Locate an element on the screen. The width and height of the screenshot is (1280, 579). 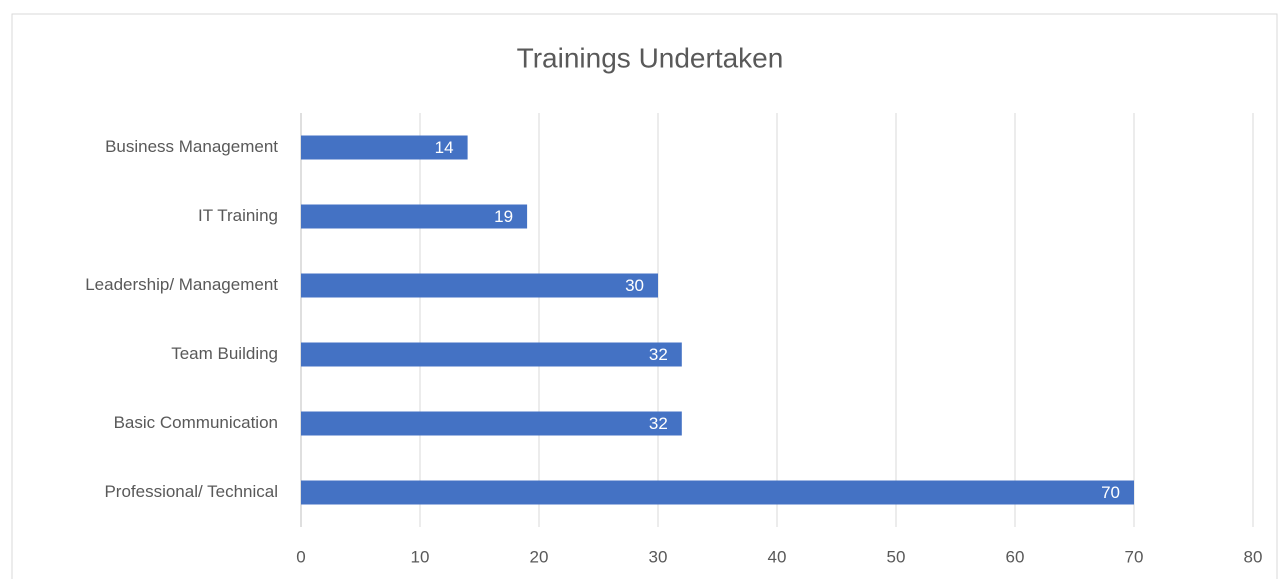
y-tick-label: Business Management is located at coordinates (191, 146).